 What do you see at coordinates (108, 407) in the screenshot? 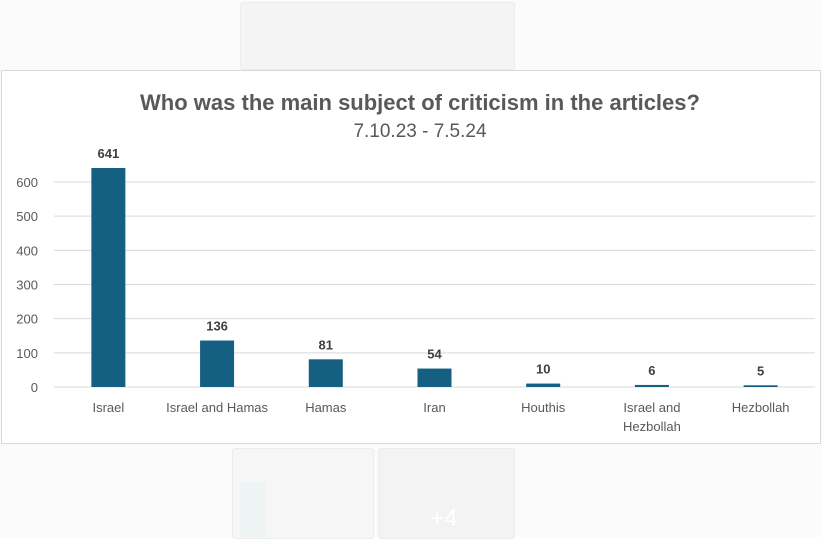
I see `x-category-label: Israel` at bounding box center [108, 407].